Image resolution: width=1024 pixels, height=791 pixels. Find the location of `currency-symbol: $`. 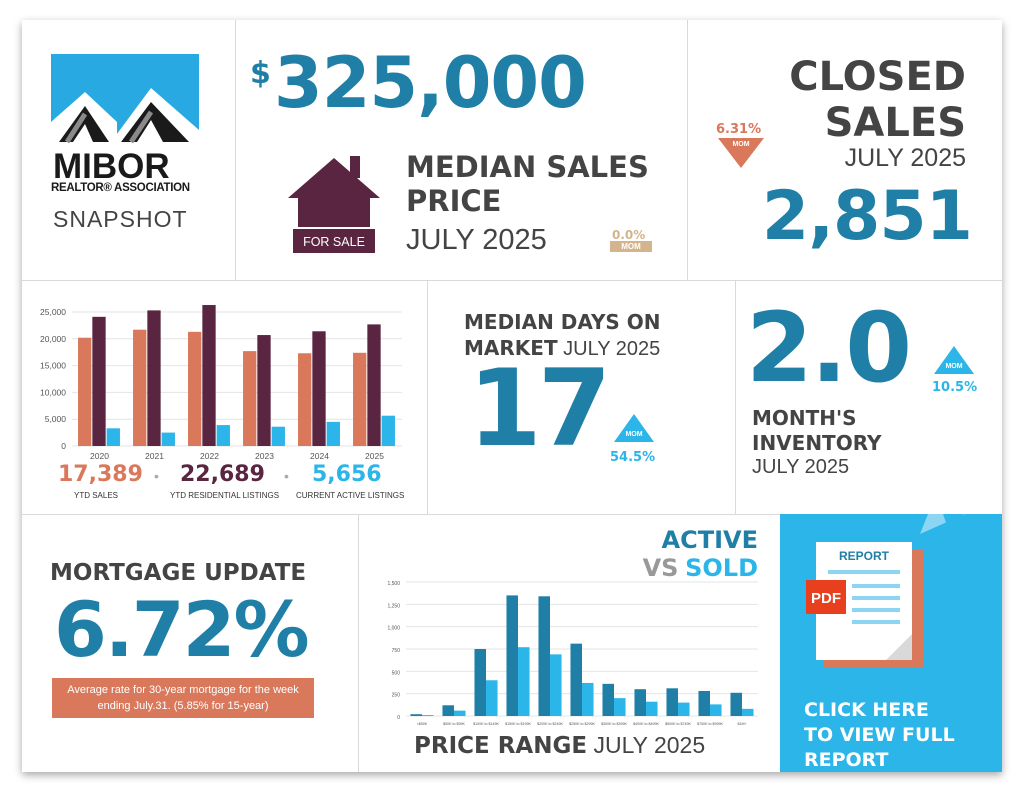

currency-symbol: $ is located at coordinates (260, 73).